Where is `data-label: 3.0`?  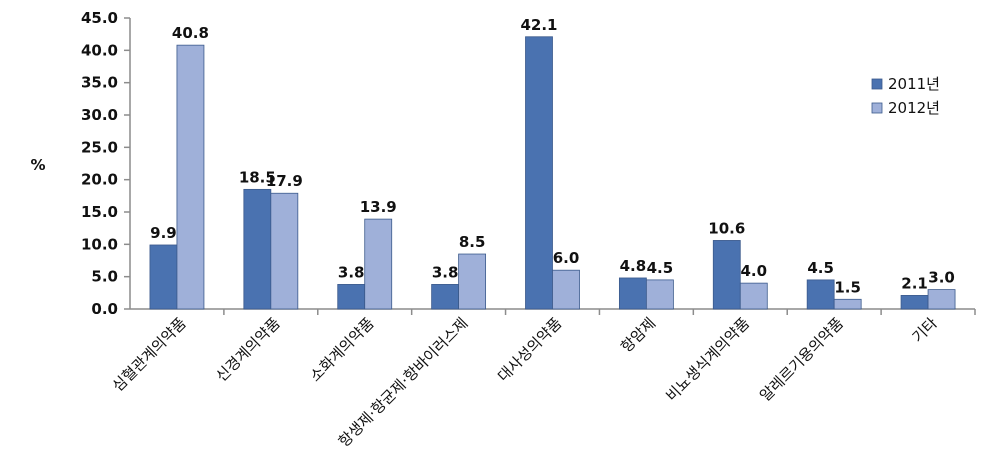
data-label: 3.0 is located at coordinates (941, 278).